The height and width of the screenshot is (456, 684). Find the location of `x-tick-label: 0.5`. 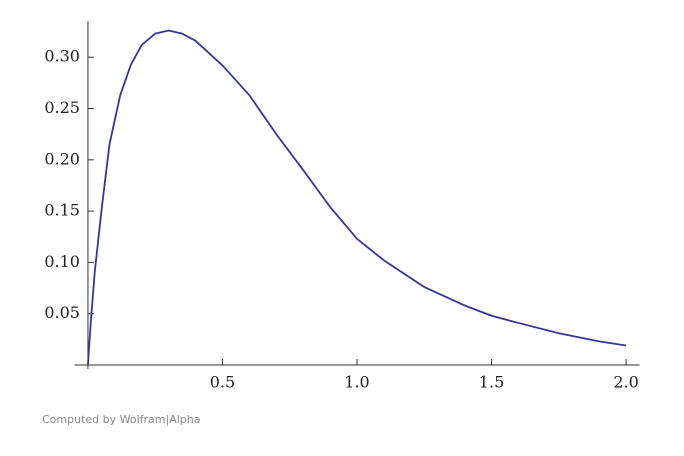

x-tick-label: 0.5 is located at coordinates (222, 382).